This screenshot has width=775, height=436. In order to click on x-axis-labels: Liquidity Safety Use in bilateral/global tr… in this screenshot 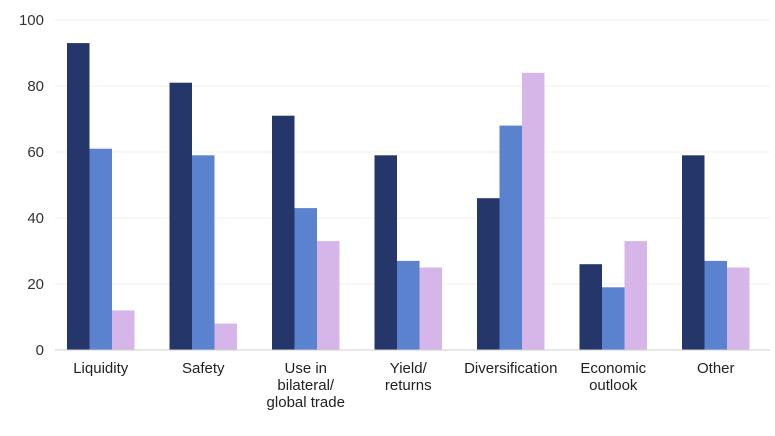, I will do `click(403, 385)`.